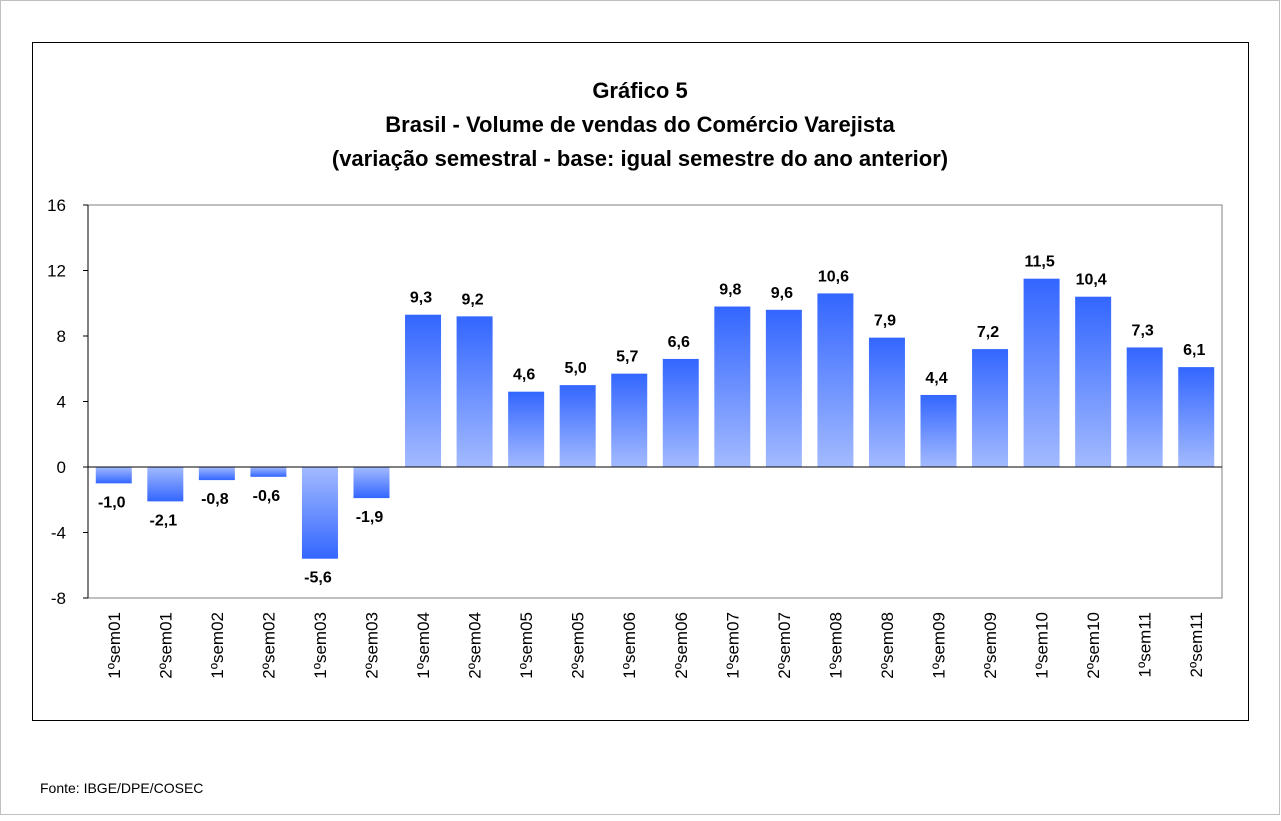 This screenshot has height=821, width=1281. What do you see at coordinates (320, 645) in the screenshot?
I see `x-tick-label: 1ºsem03` at bounding box center [320, 645].